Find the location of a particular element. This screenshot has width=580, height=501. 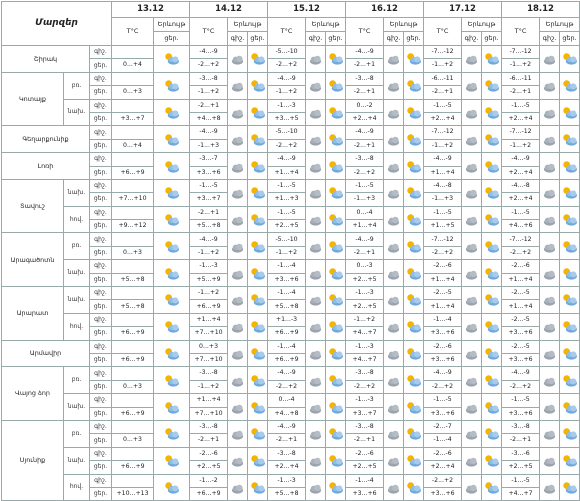

temperature-cell: +2...+5 is located at coordinates (365, 306).